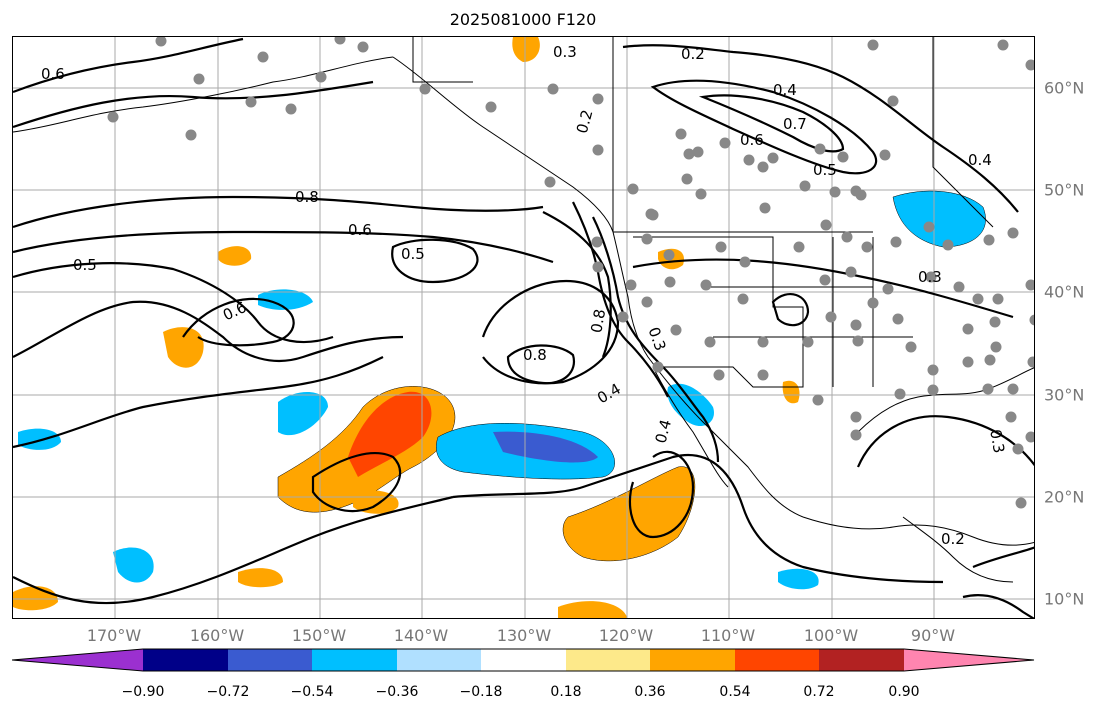  What do you see at coordinates (1064, 395) in the screenshot?
I see `lat-label: 30°N` at bounding box center [1064, 395].